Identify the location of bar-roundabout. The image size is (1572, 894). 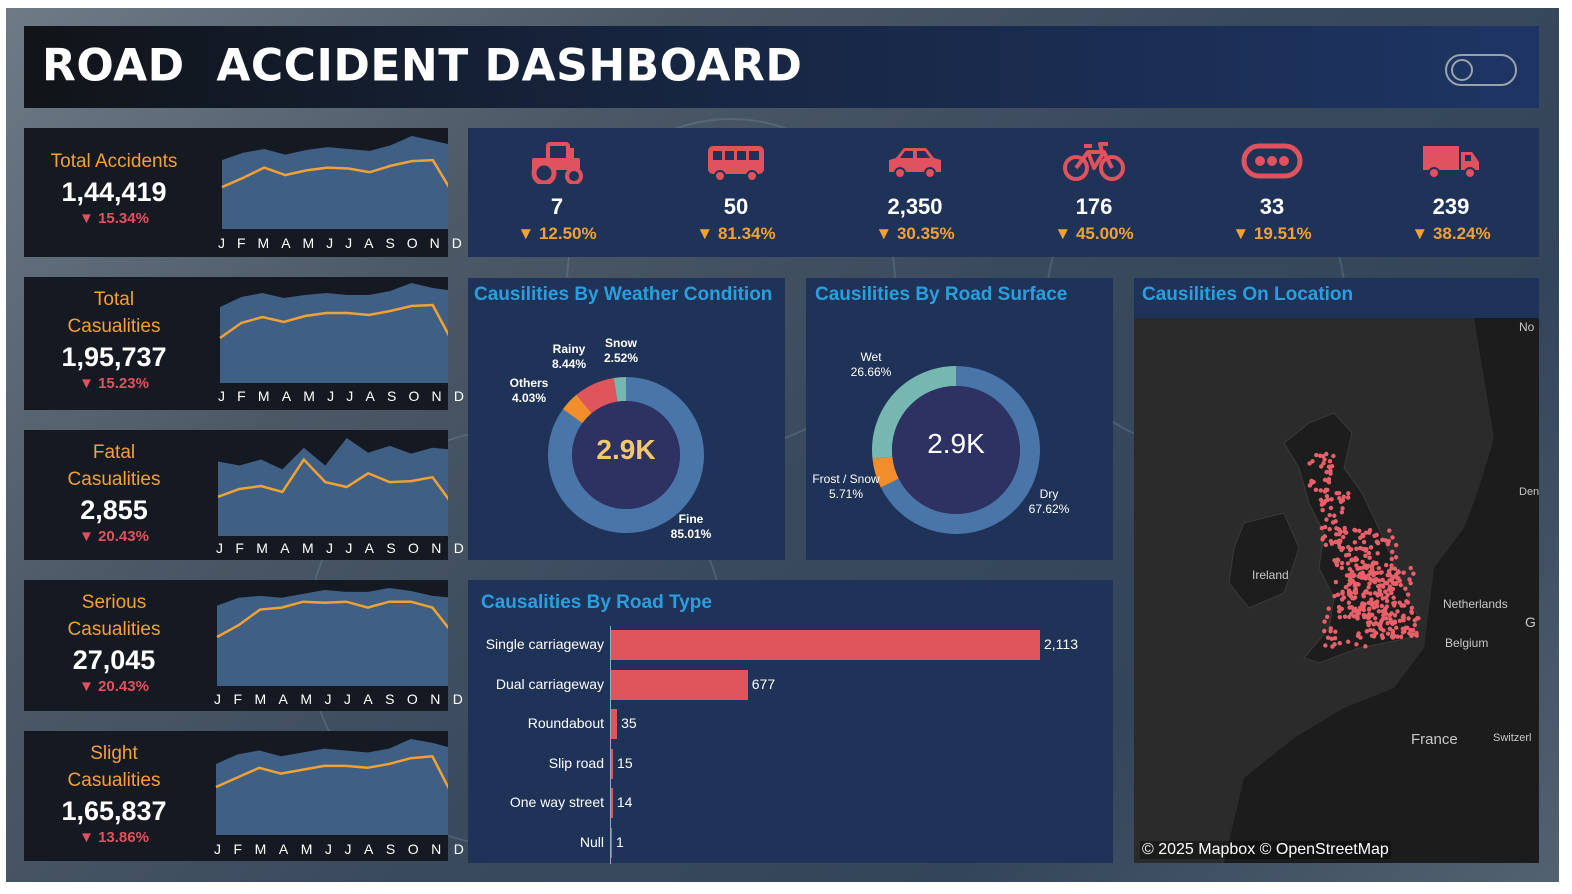
(613, 724).